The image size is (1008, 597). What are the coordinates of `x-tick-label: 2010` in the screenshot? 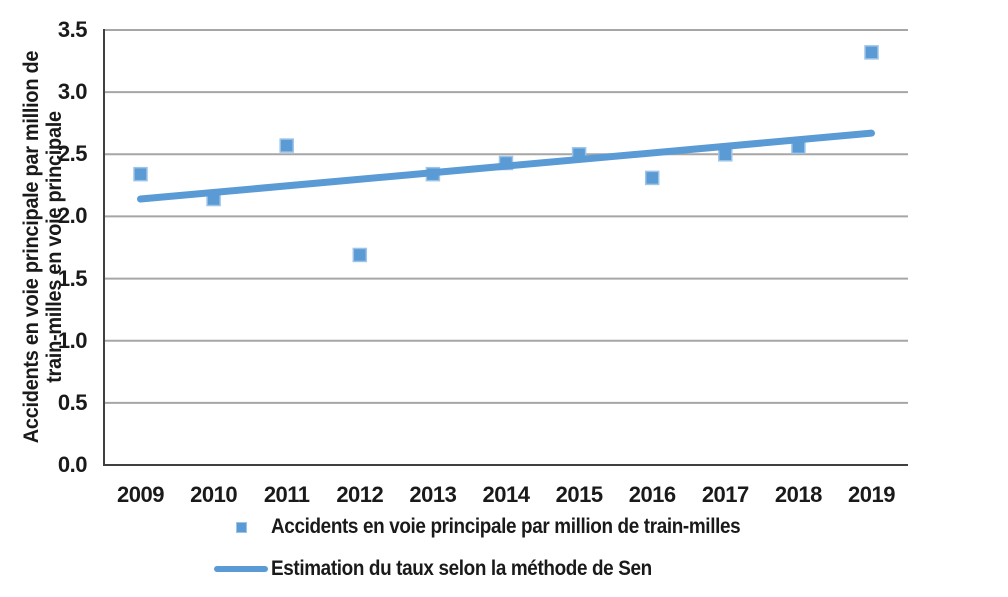 It's located at (214, 494).